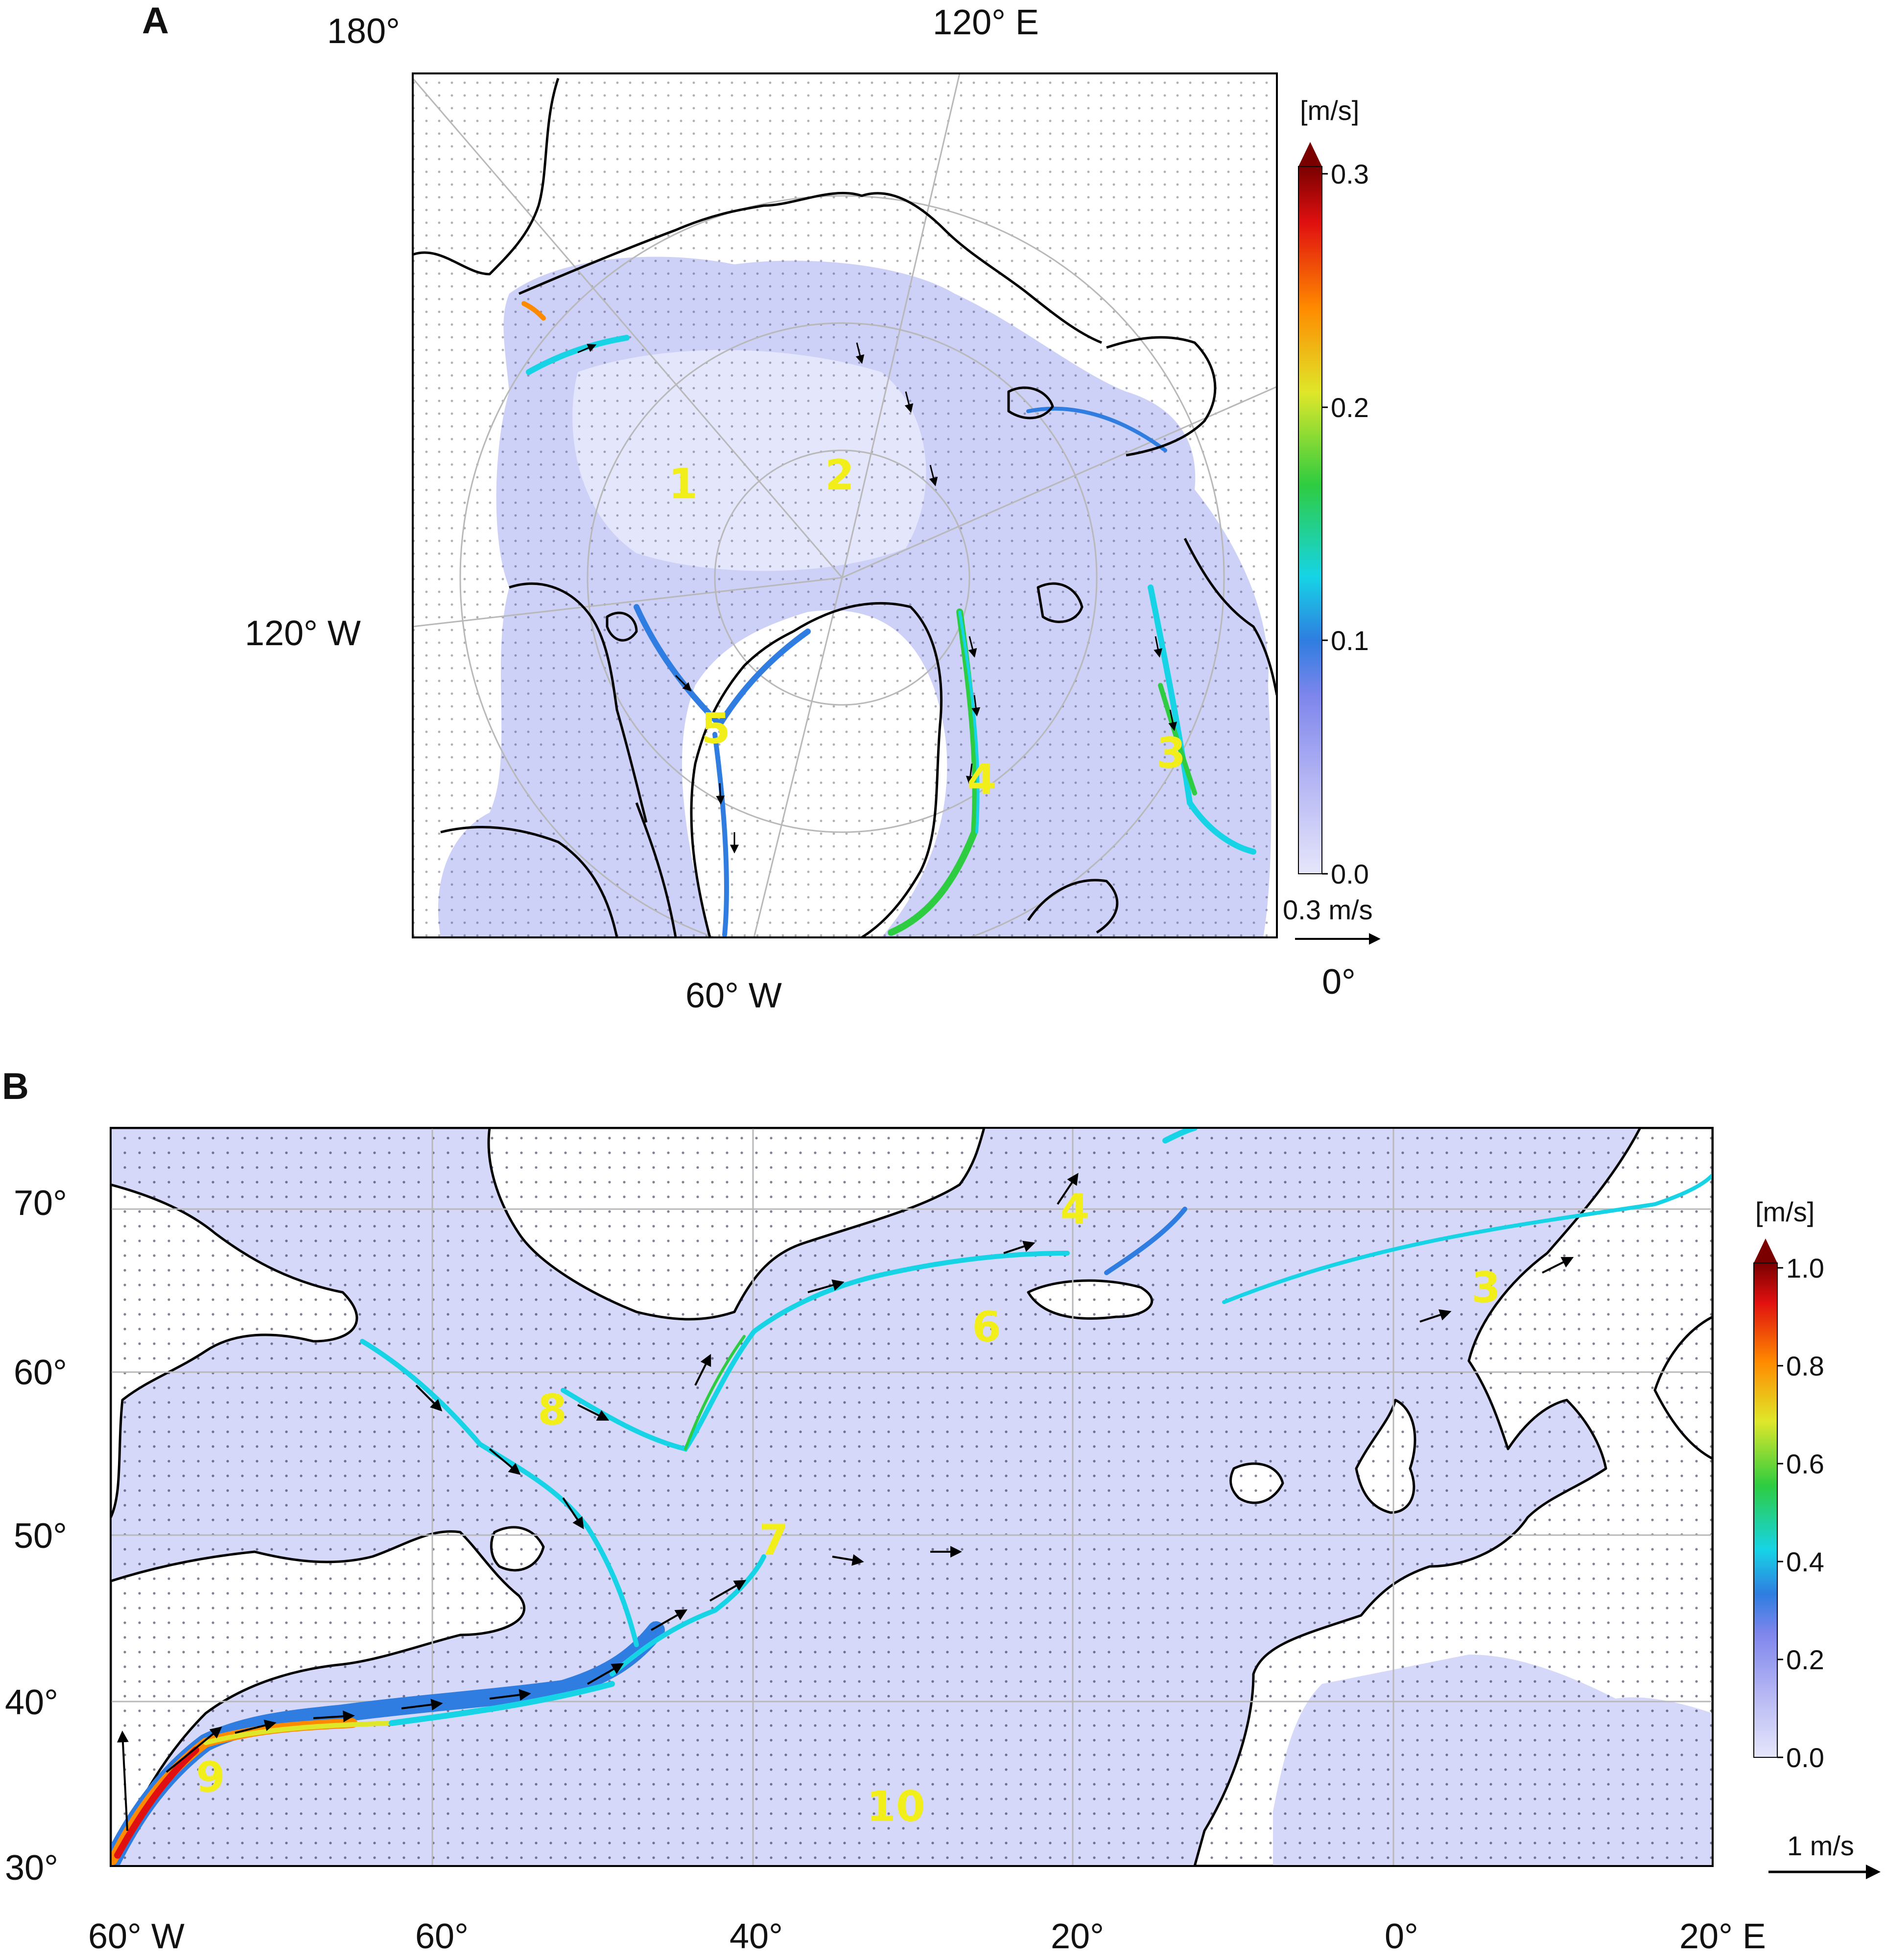 The image size is (1885, 1960). What do you see at coordinates (1350, 640) in the screenshot?
I see `panel-a-colorbar-tick: 0.1` at bounding box center [1350, 640].